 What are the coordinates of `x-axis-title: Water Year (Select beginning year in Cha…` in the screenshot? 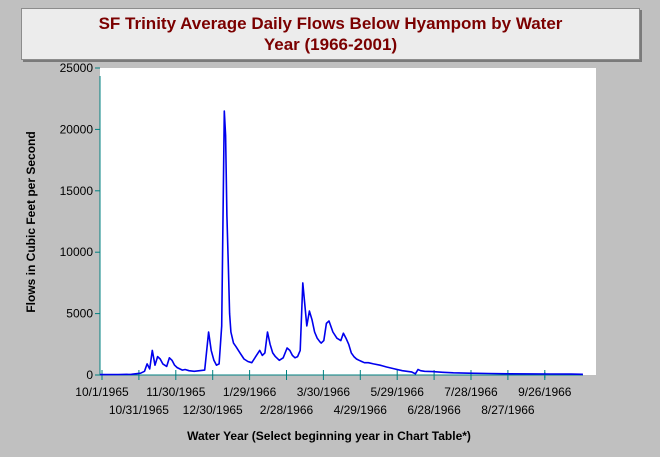 It's located at (329, 436).